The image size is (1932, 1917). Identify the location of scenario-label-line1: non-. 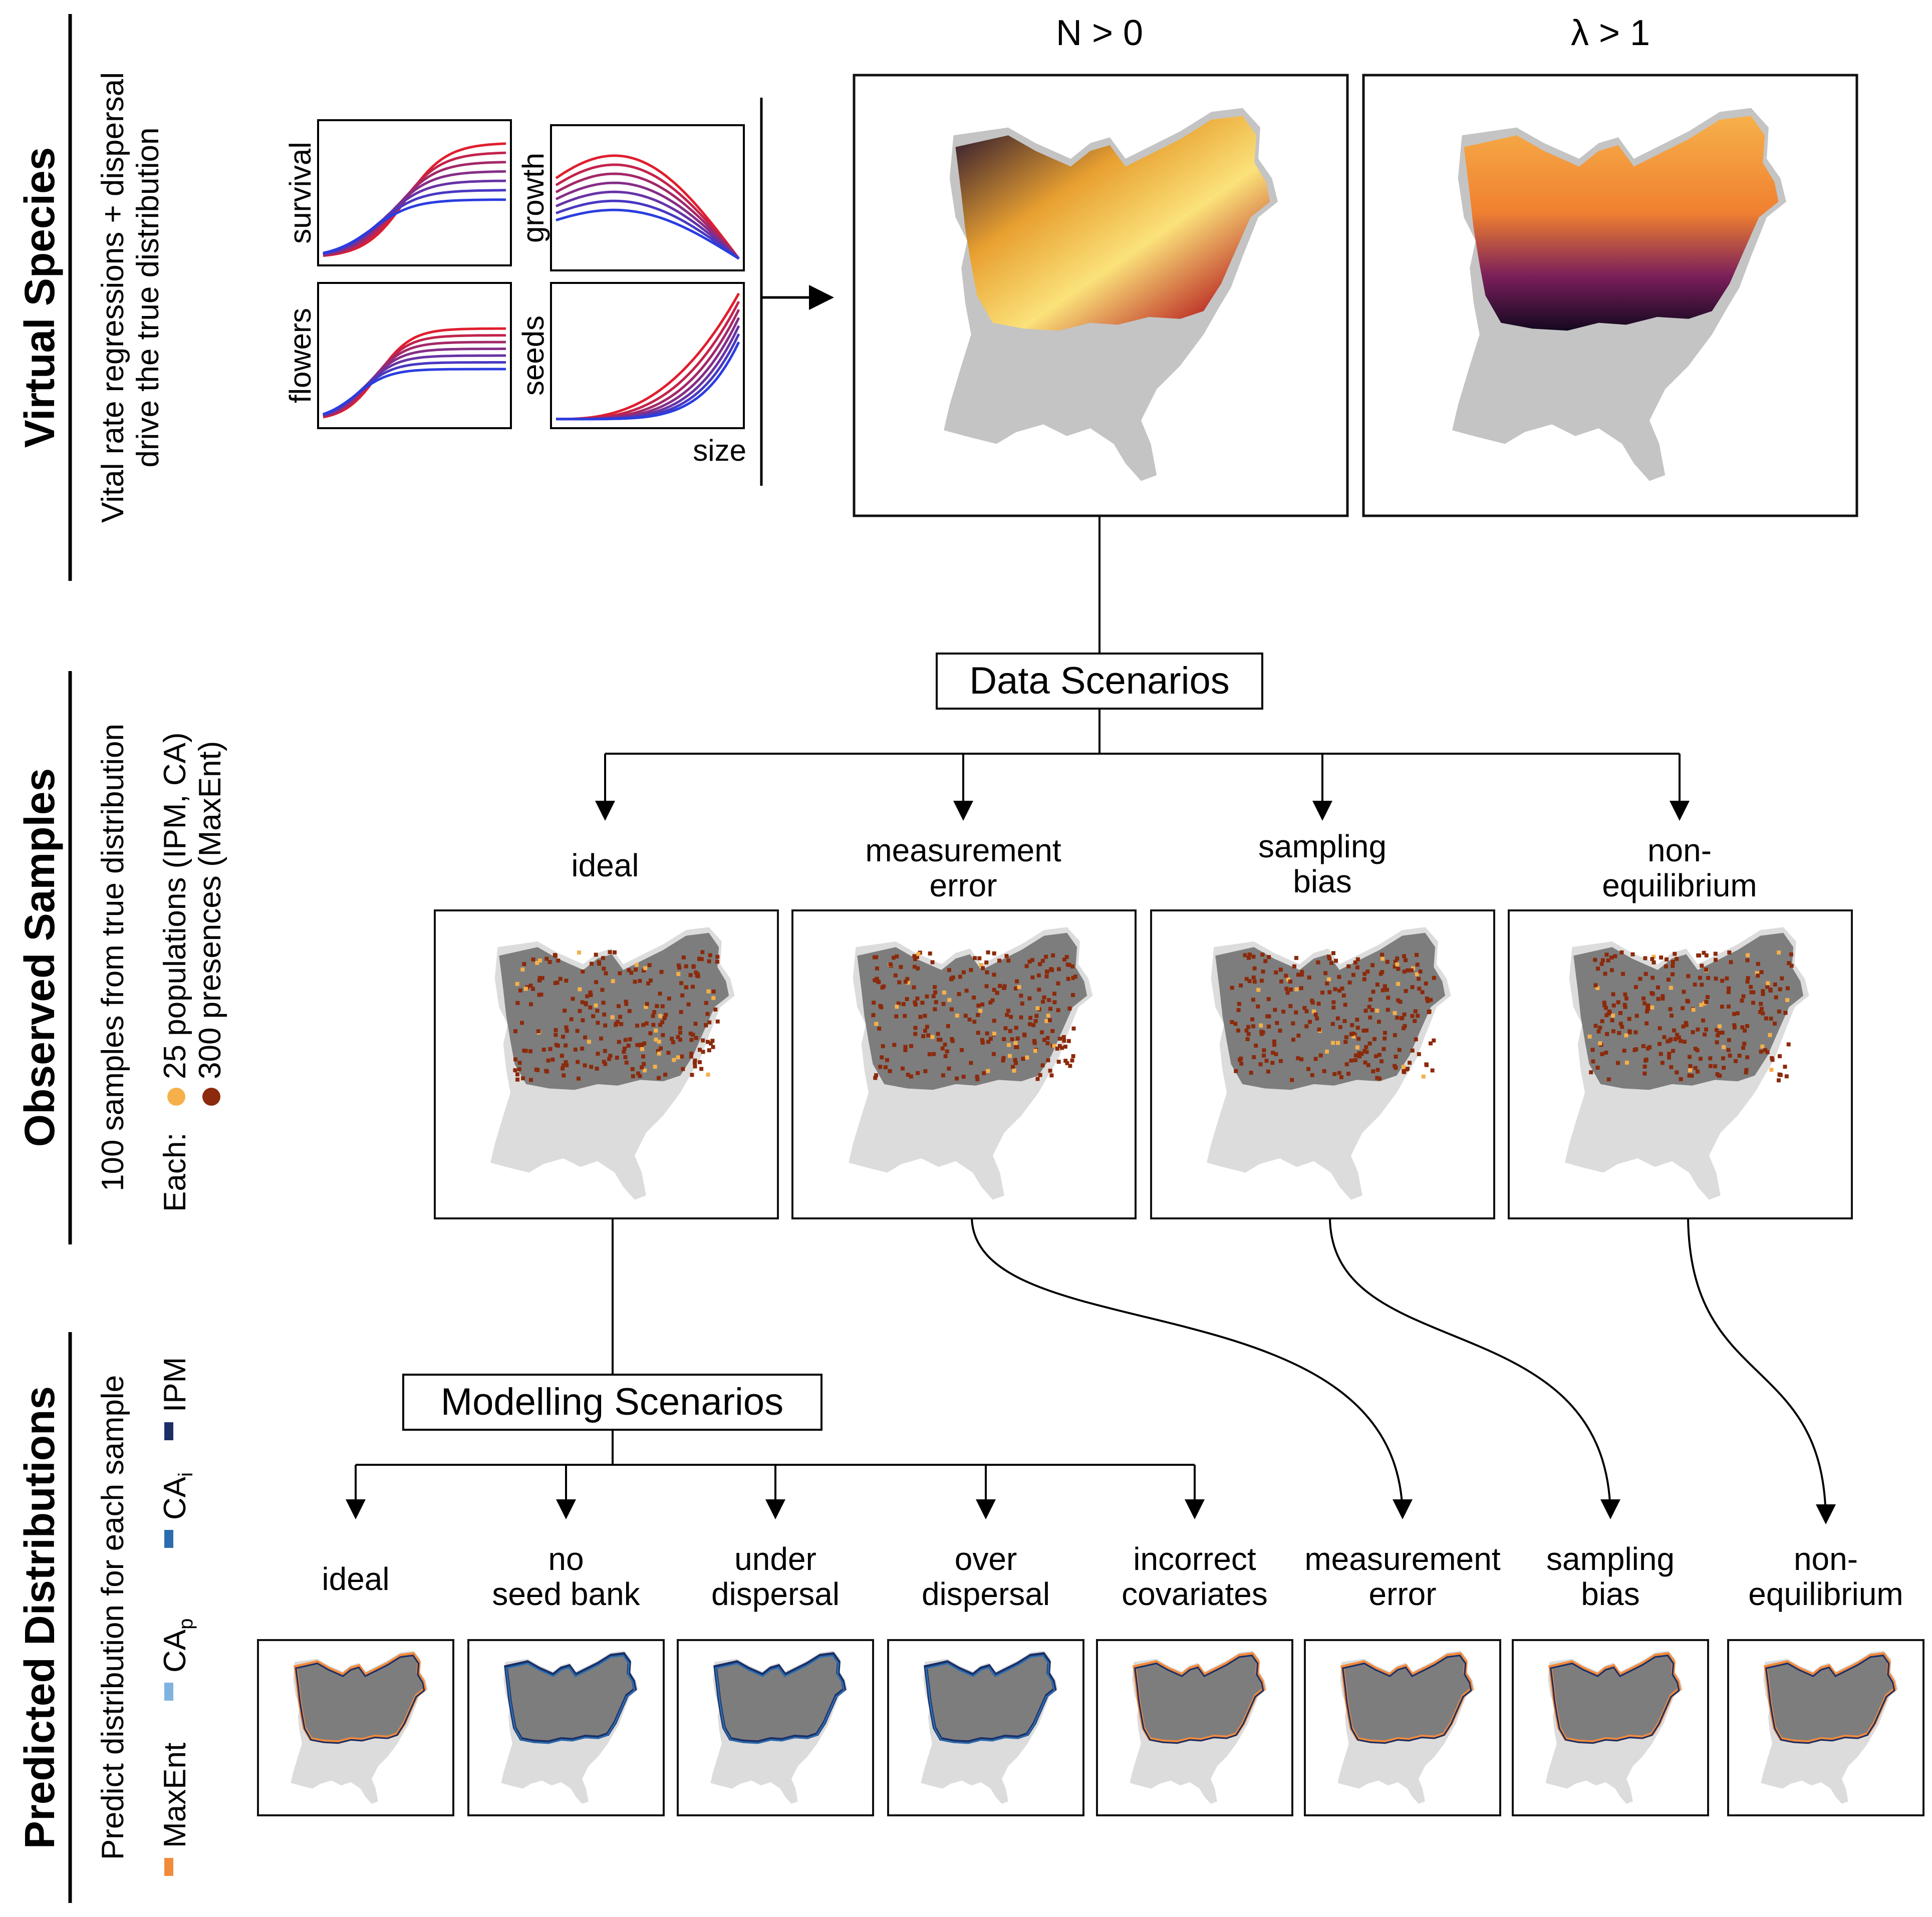
(1826, 1559).